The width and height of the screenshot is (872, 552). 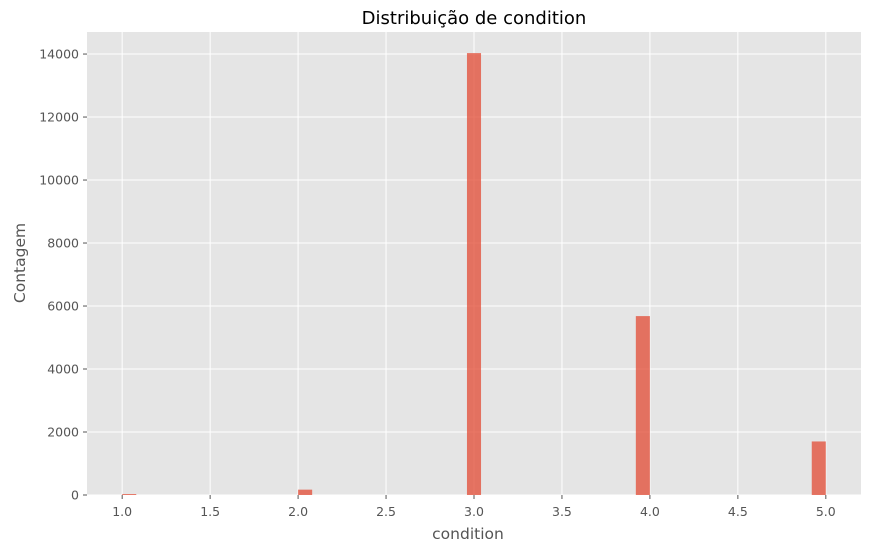 I want to click on y-tick-label: 0, so click(x=75, y=495).